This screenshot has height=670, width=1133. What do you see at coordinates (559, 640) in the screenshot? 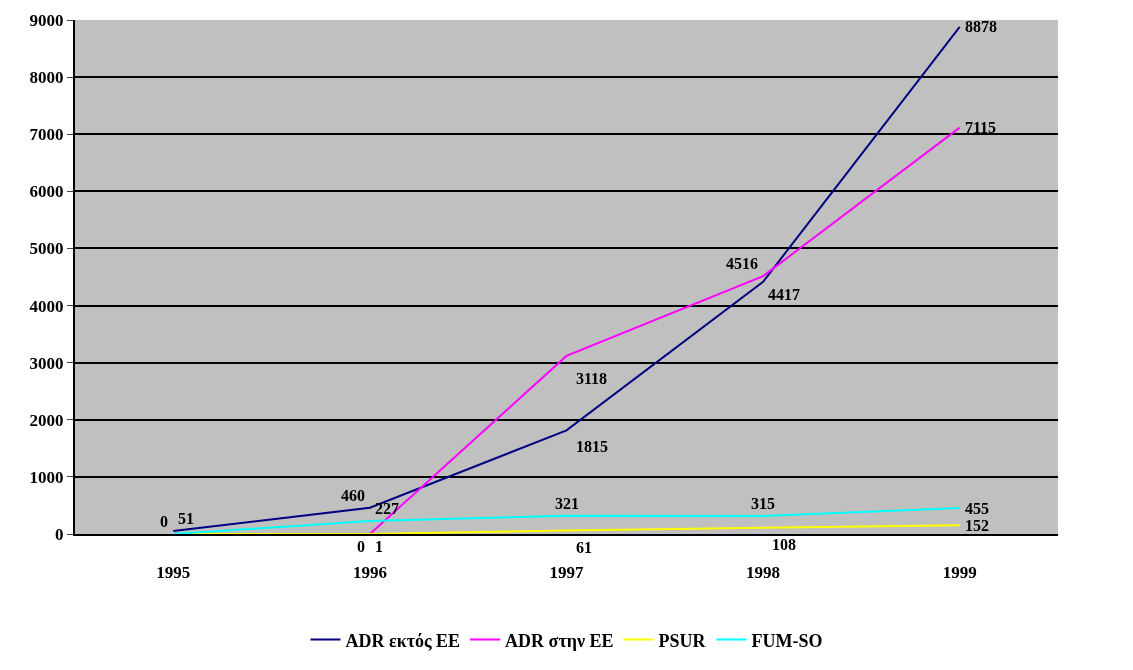
I see `legend-label: ADR στην ΕΕ` at bounding box center [559, 640].